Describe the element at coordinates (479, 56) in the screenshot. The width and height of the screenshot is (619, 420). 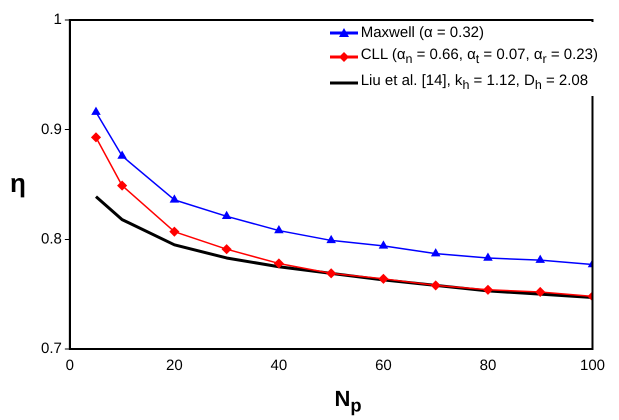
I see `legend-label: CLL (α$_{n}$ = 0.66, α$_{t}$ = 0.07, α$_{r}$ = 0.23)` at that location.